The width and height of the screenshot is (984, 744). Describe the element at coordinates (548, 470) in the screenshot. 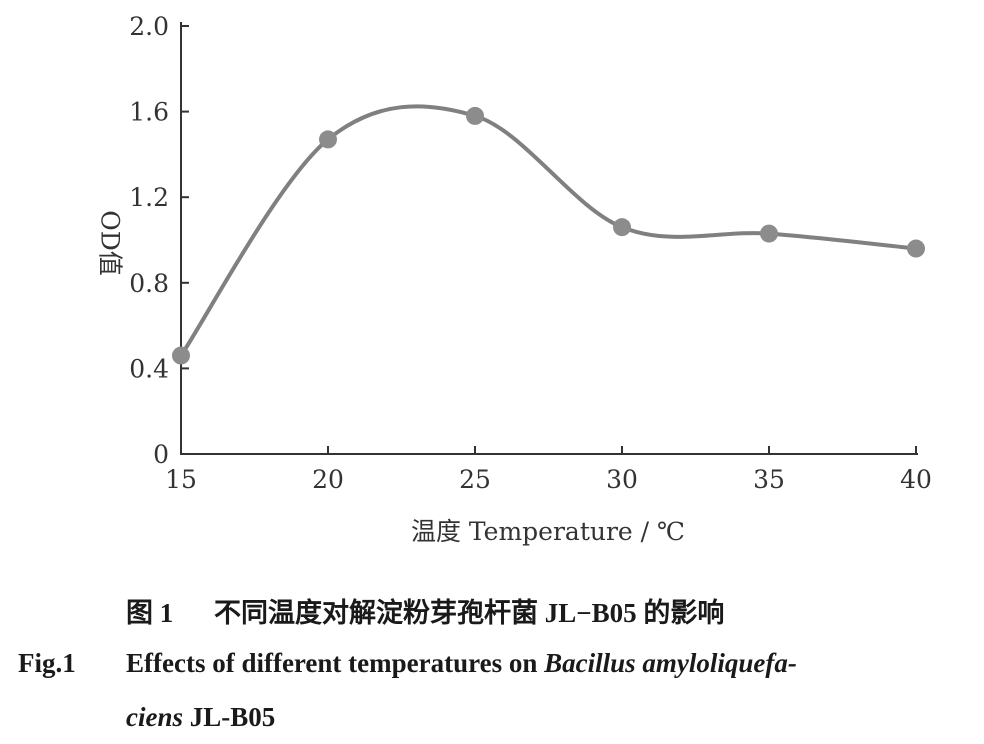

I see `x-axis: 15 20 25 30 35 40` at that location.